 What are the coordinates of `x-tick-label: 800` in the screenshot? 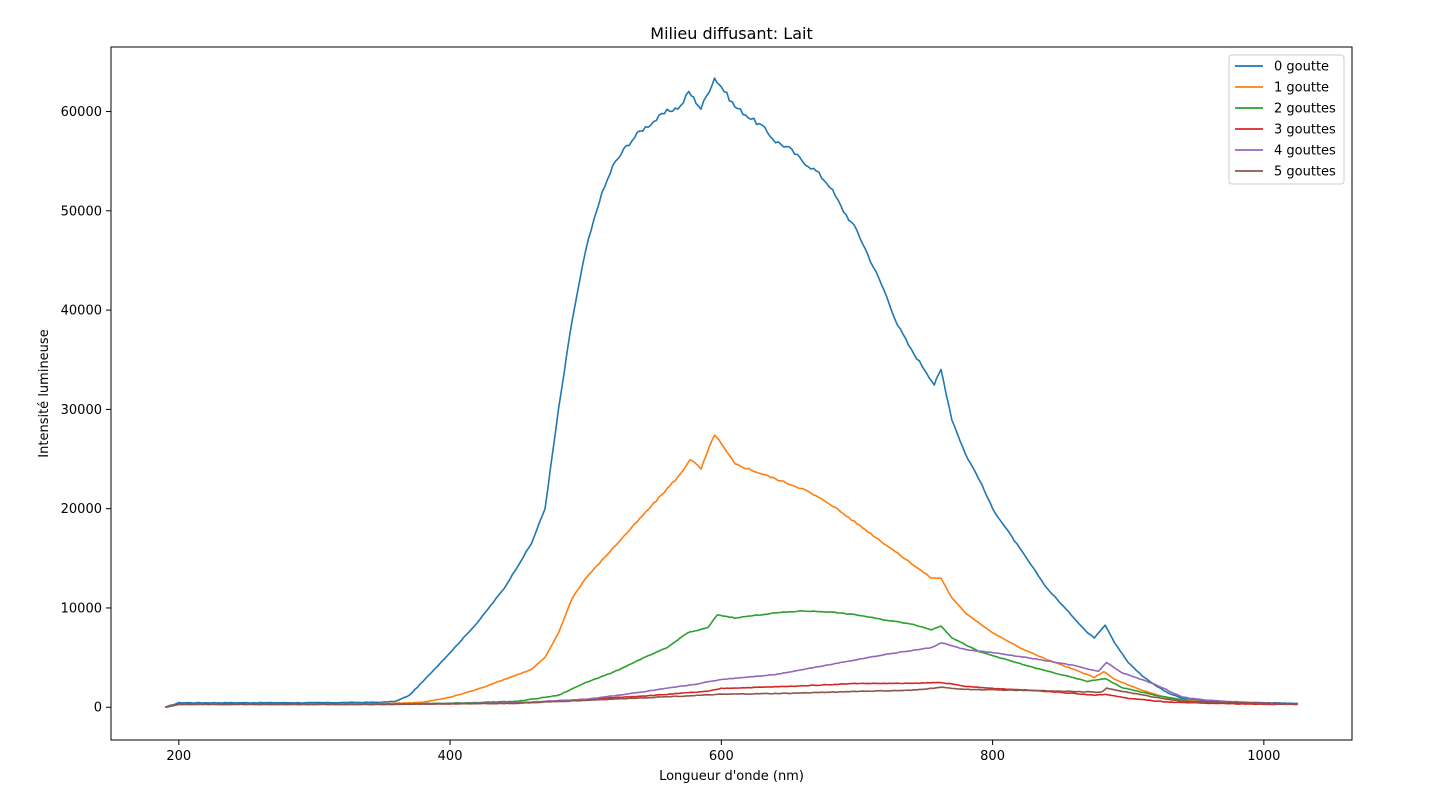 It's located at (992, 756).